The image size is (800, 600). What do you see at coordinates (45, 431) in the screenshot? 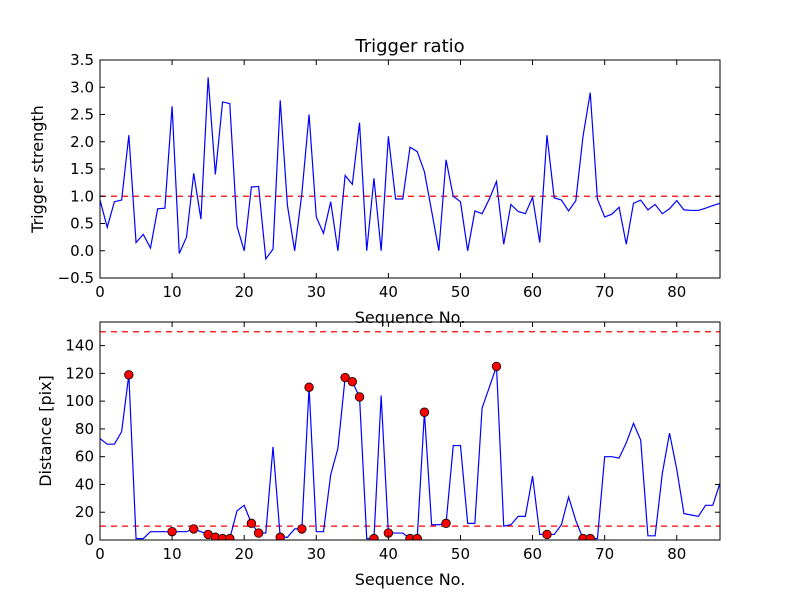
I see `distance-y-axis-label: Distance [pix]` at bounding box center [45, 431].